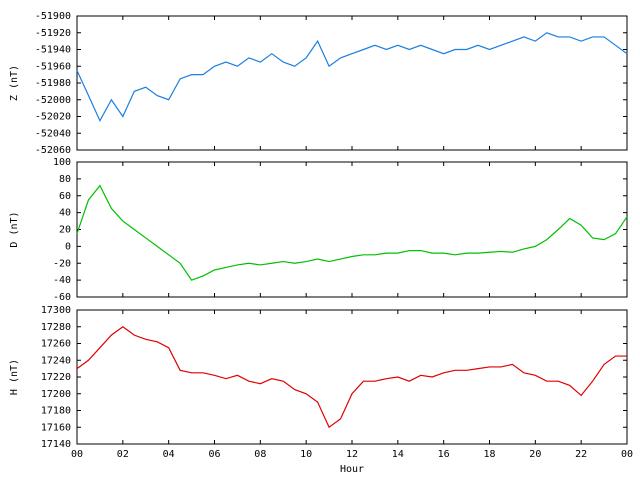 The image size is (640, 480). Describe the element at coordinates (56, 344) in the screenshot. I see `y-tick-label: 17260` at that location.